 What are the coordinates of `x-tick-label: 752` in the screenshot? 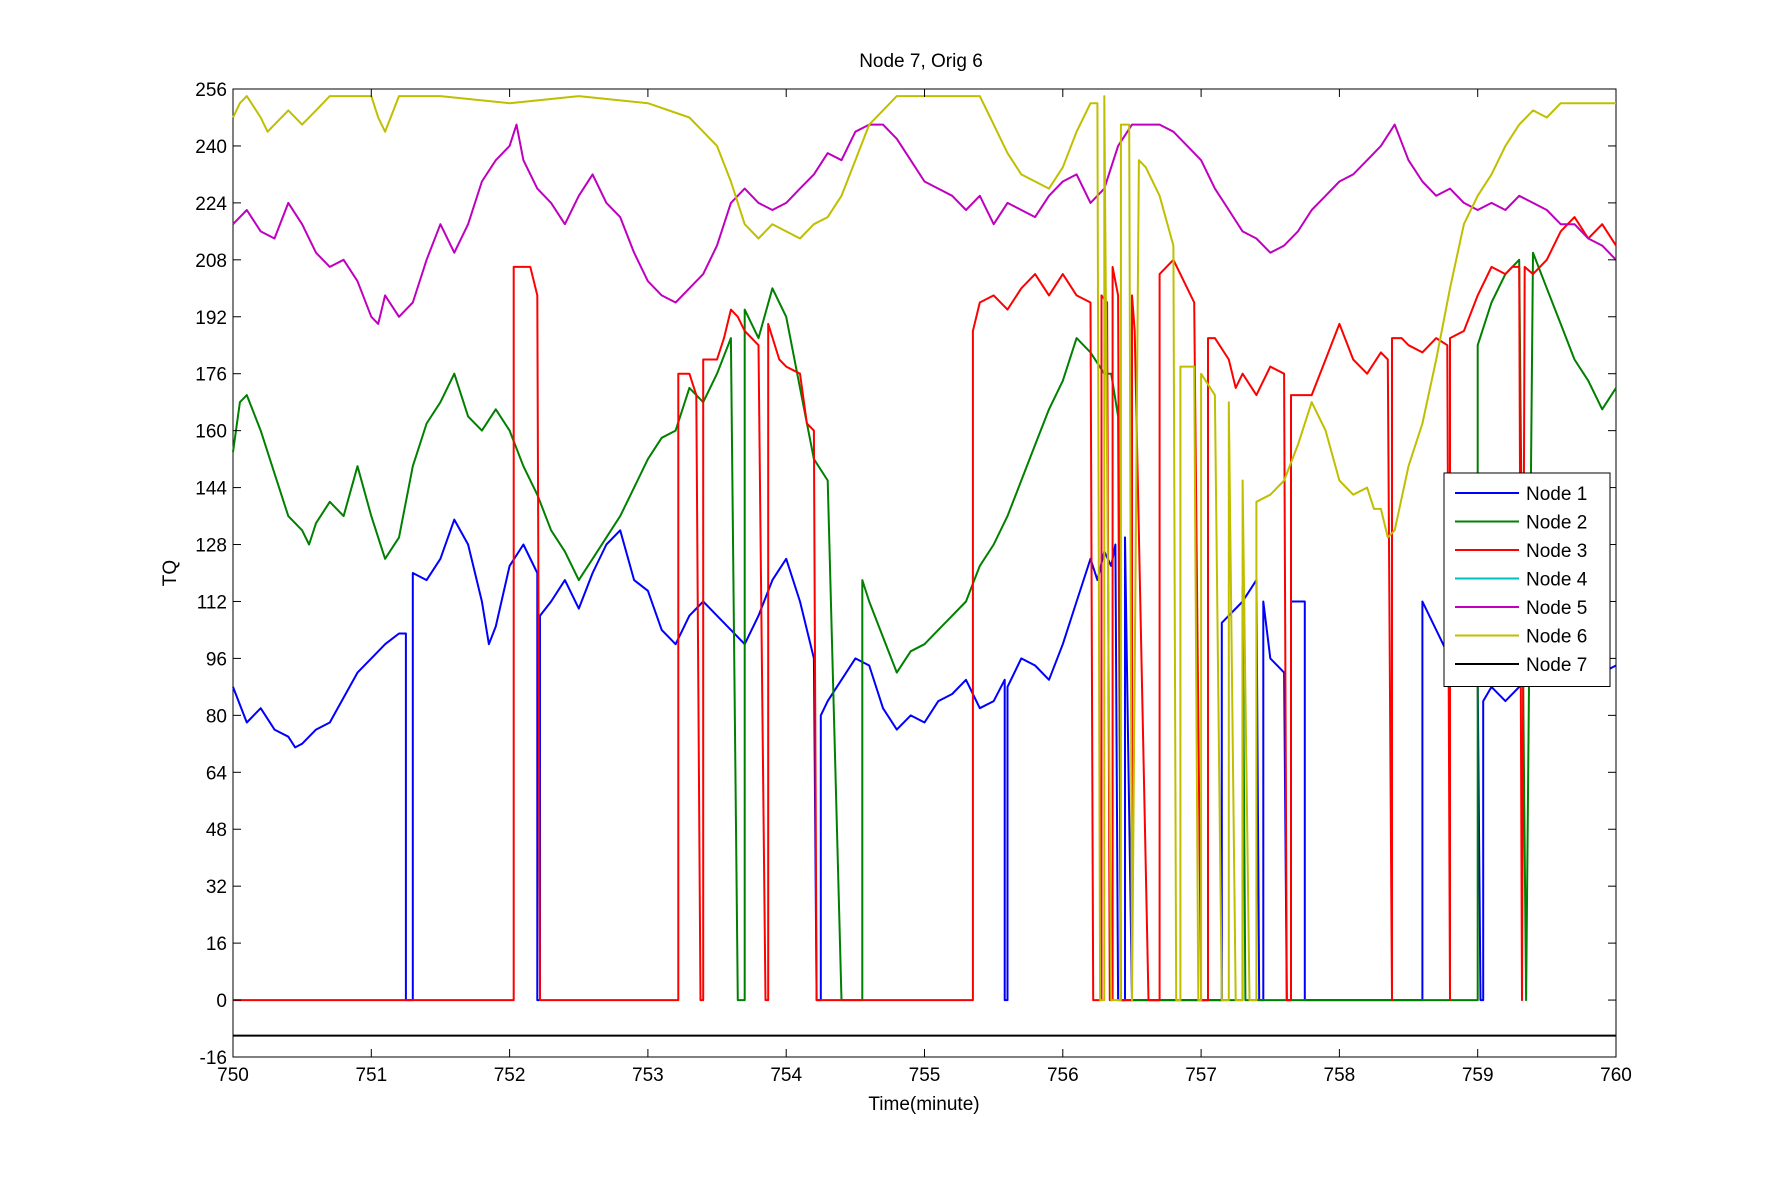 It's located at (510, 1075).